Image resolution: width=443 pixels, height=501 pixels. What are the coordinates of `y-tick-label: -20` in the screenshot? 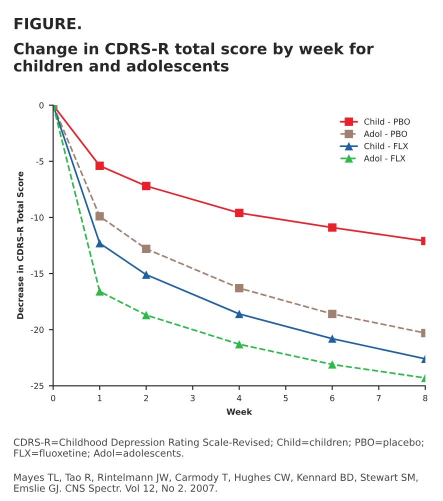 It's located at (37, 329).